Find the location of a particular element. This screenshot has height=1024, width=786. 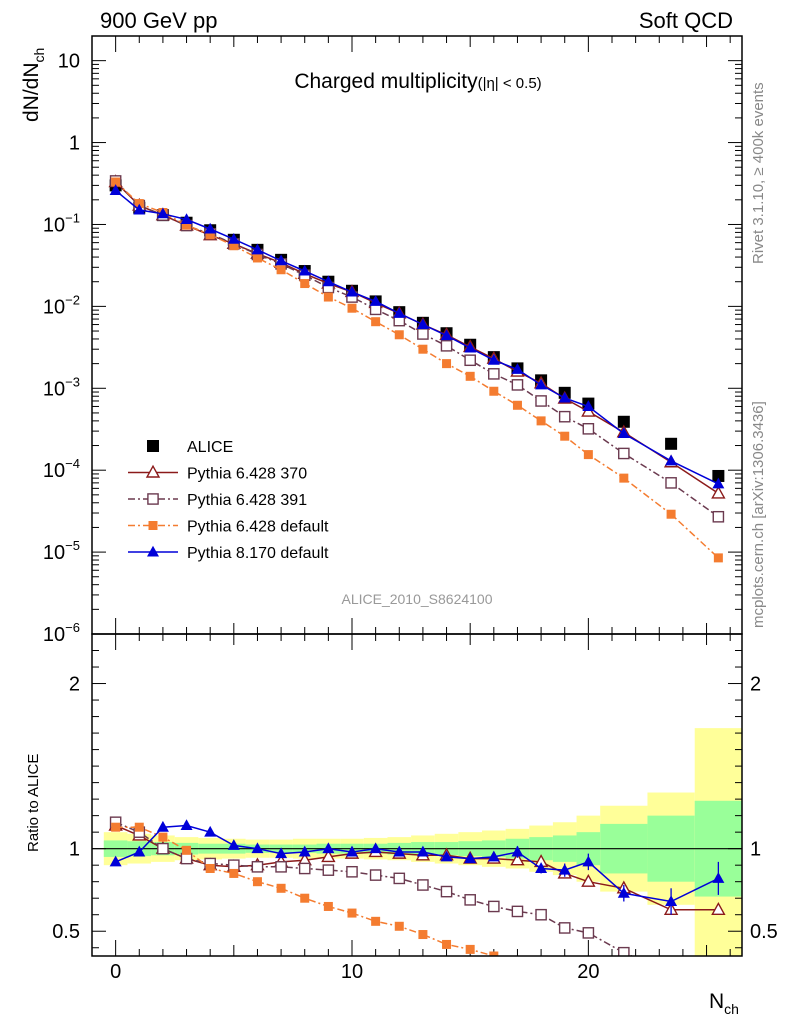

main-y-tick-label: 1 is located at coordinates (74, 144).